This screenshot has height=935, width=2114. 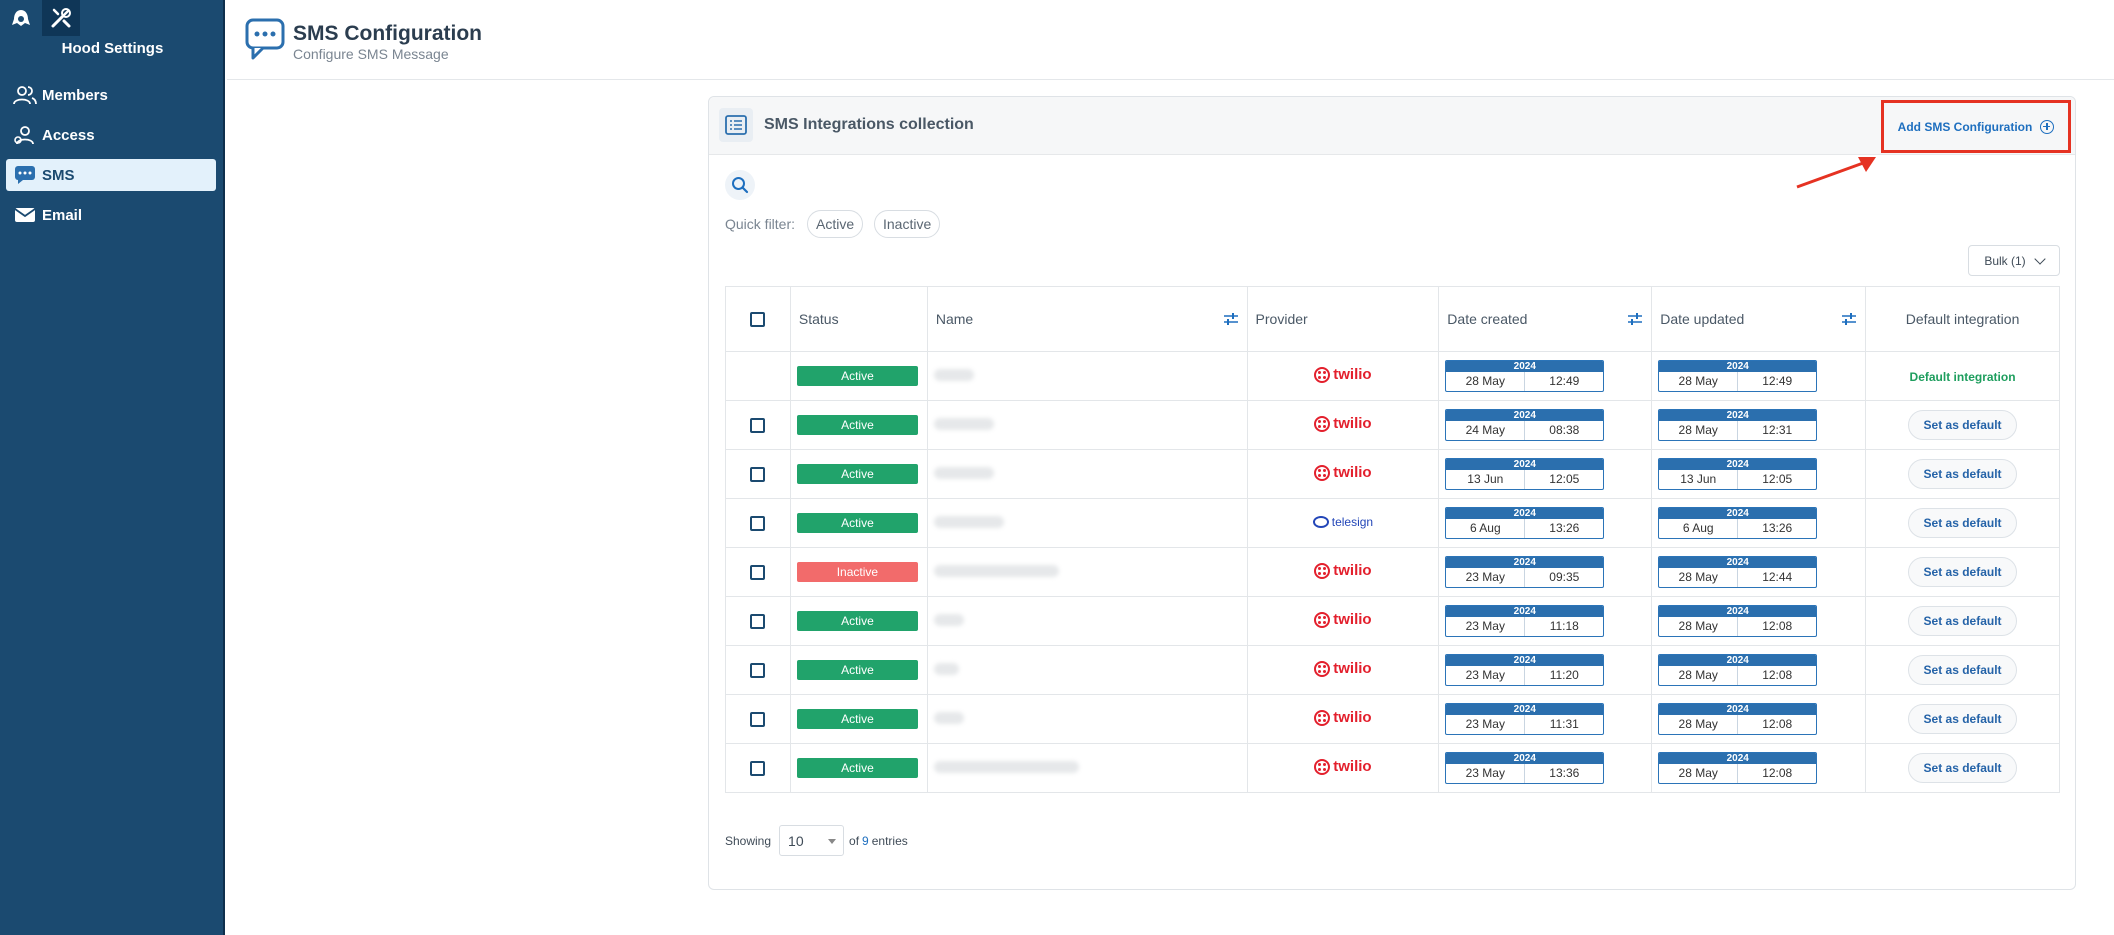 I want to click on date-day: 13 Jun, so click(x=1699, y=479).